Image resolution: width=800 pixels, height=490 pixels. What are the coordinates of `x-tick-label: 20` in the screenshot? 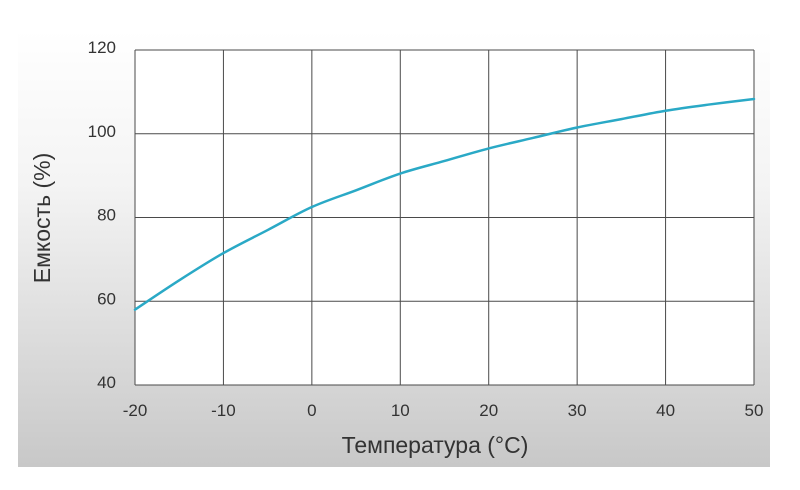 It's located at (488, 410).